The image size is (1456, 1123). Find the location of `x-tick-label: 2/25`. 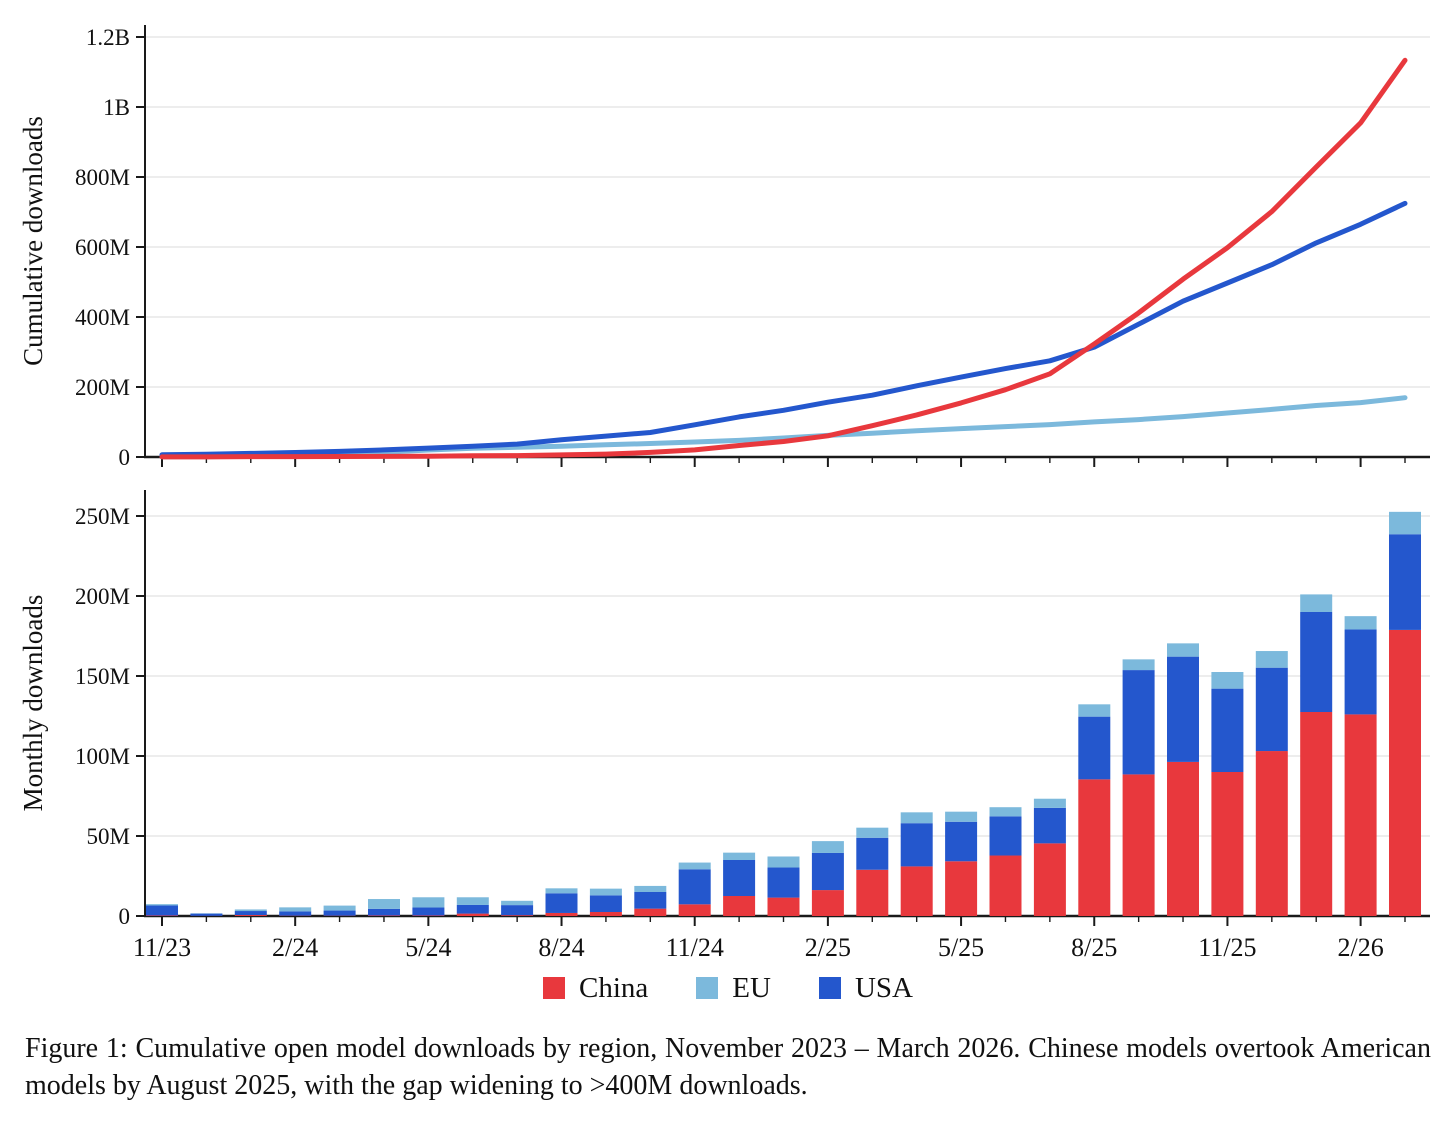

x-tick-label: 2/25 is located at coordinates (828, 947).